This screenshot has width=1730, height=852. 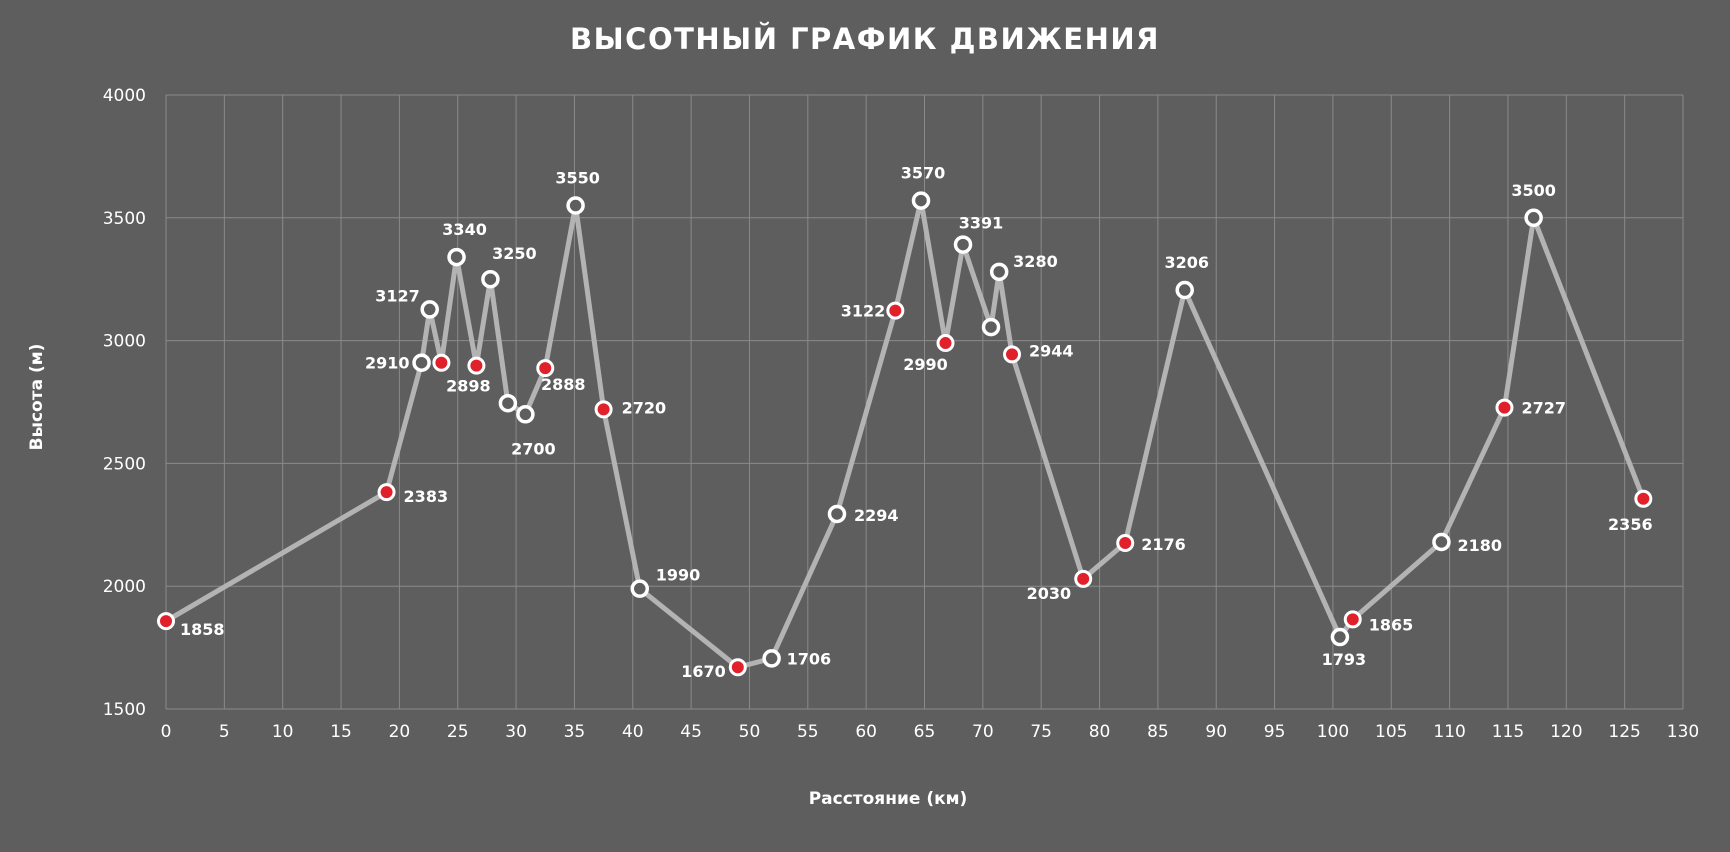 What do you see at coordinates (1333, 732) in the screenshot?
I see `x-tick-label-20: 100` at bounding box center [1333, 732].